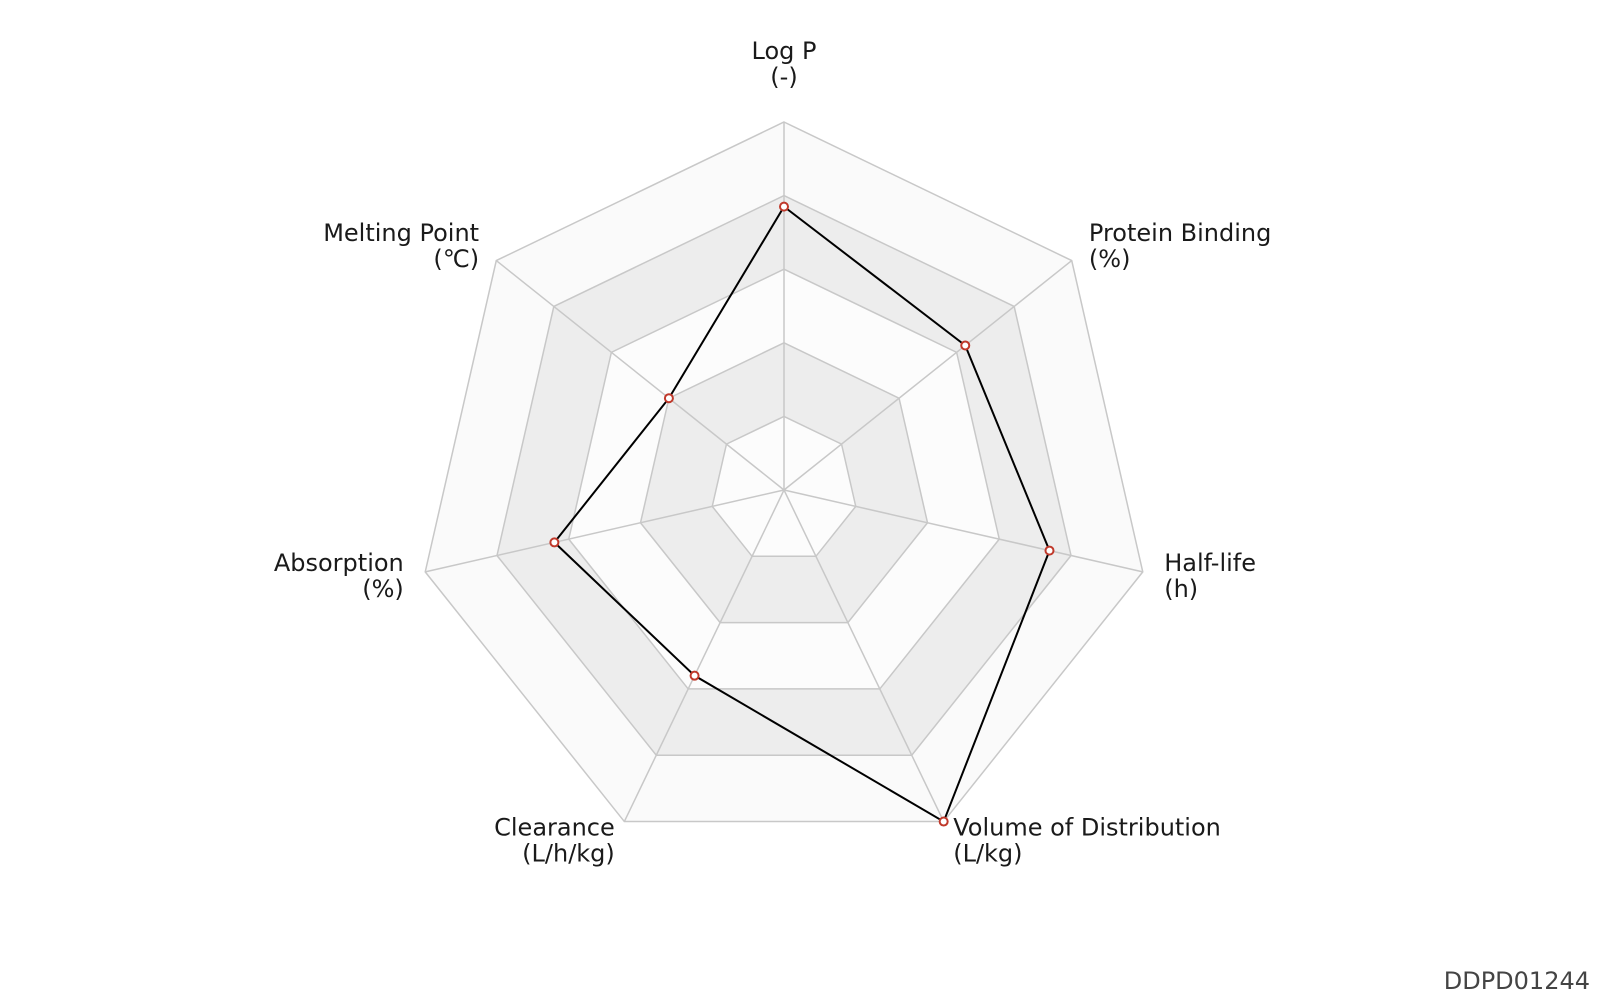 This screenshot has height=1000, width=1600. What do you see at coordinates (987, 853) in the screenshot?
I see `axis-unit: (L/kg)` at bounding box center [987, 853].